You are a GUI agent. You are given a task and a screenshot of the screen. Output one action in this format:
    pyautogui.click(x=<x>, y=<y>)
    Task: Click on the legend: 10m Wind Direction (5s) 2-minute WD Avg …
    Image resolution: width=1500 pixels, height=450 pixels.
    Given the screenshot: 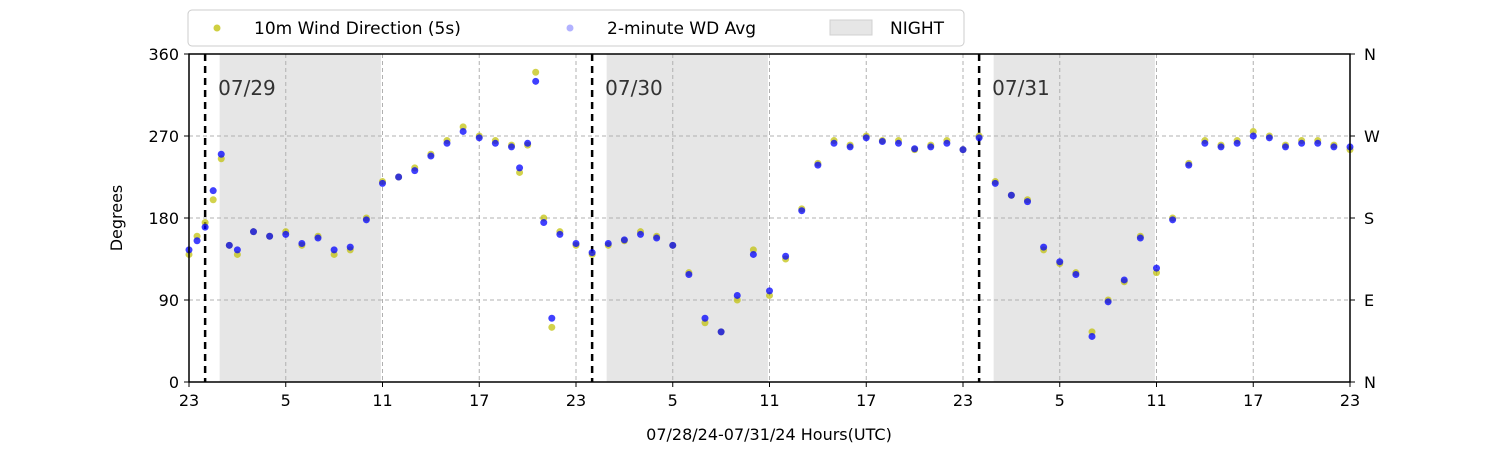 What is the action you would take?
    pyautogui.click(x=576, y=28)
    